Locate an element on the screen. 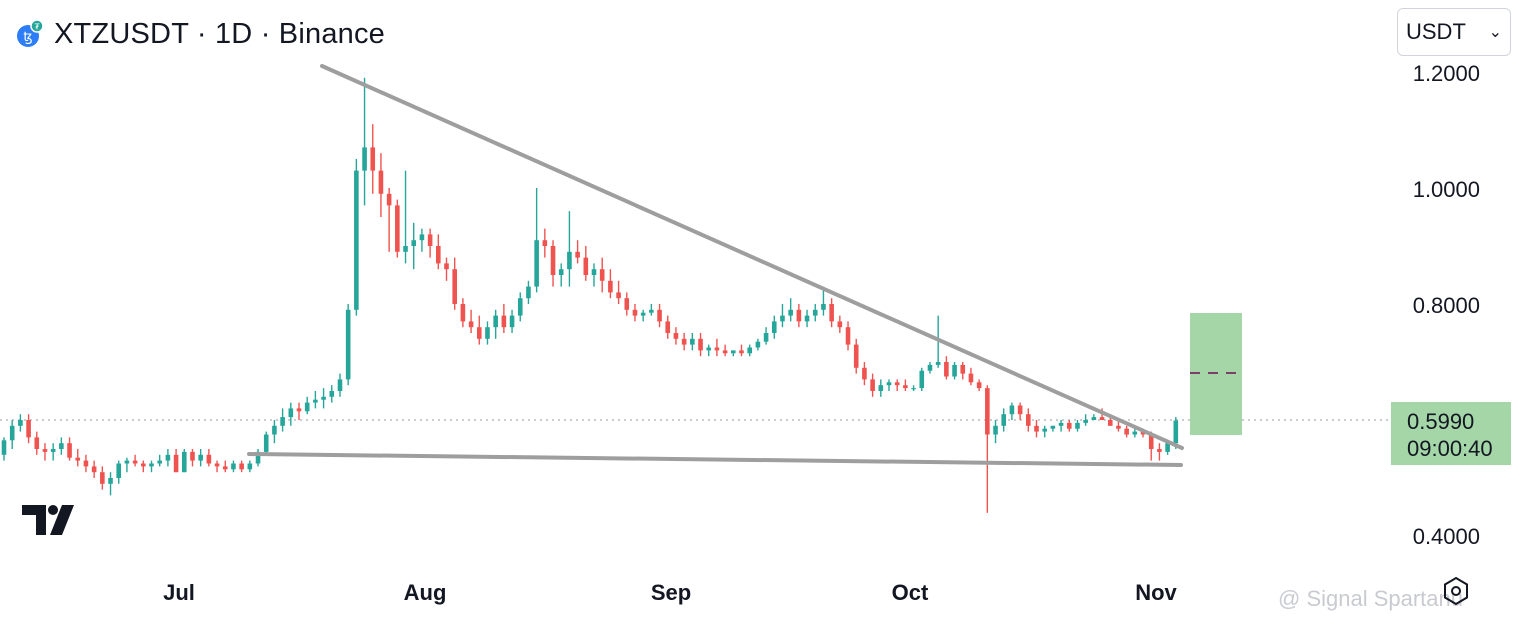  candle-countdown: 09:00:40 is located at coordinates (1450, 448).